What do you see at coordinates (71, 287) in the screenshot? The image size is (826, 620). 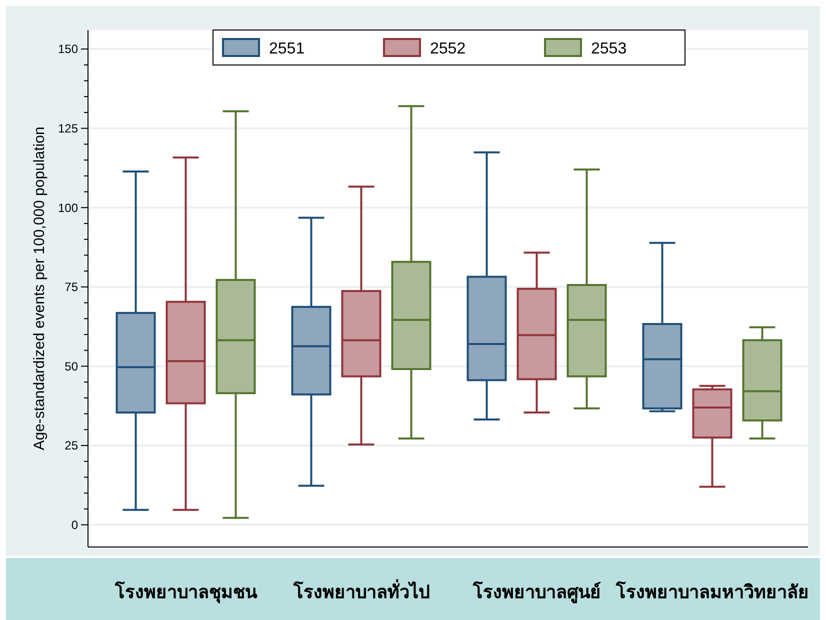 I see `y-tick-label: 75` at bounding box center [71, 287].